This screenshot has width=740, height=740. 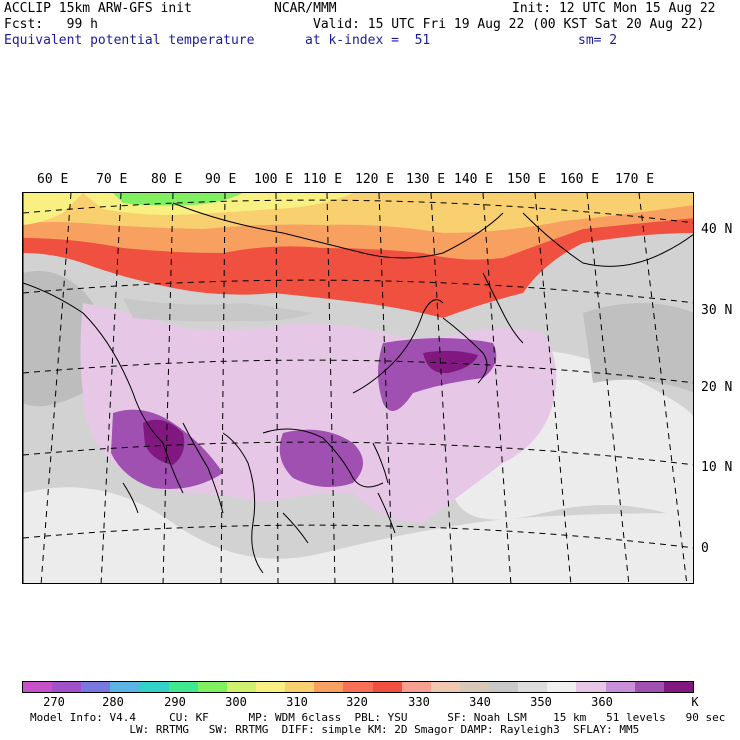 I want to click on colorbar-tick: 300, so click(x=236, y=702).